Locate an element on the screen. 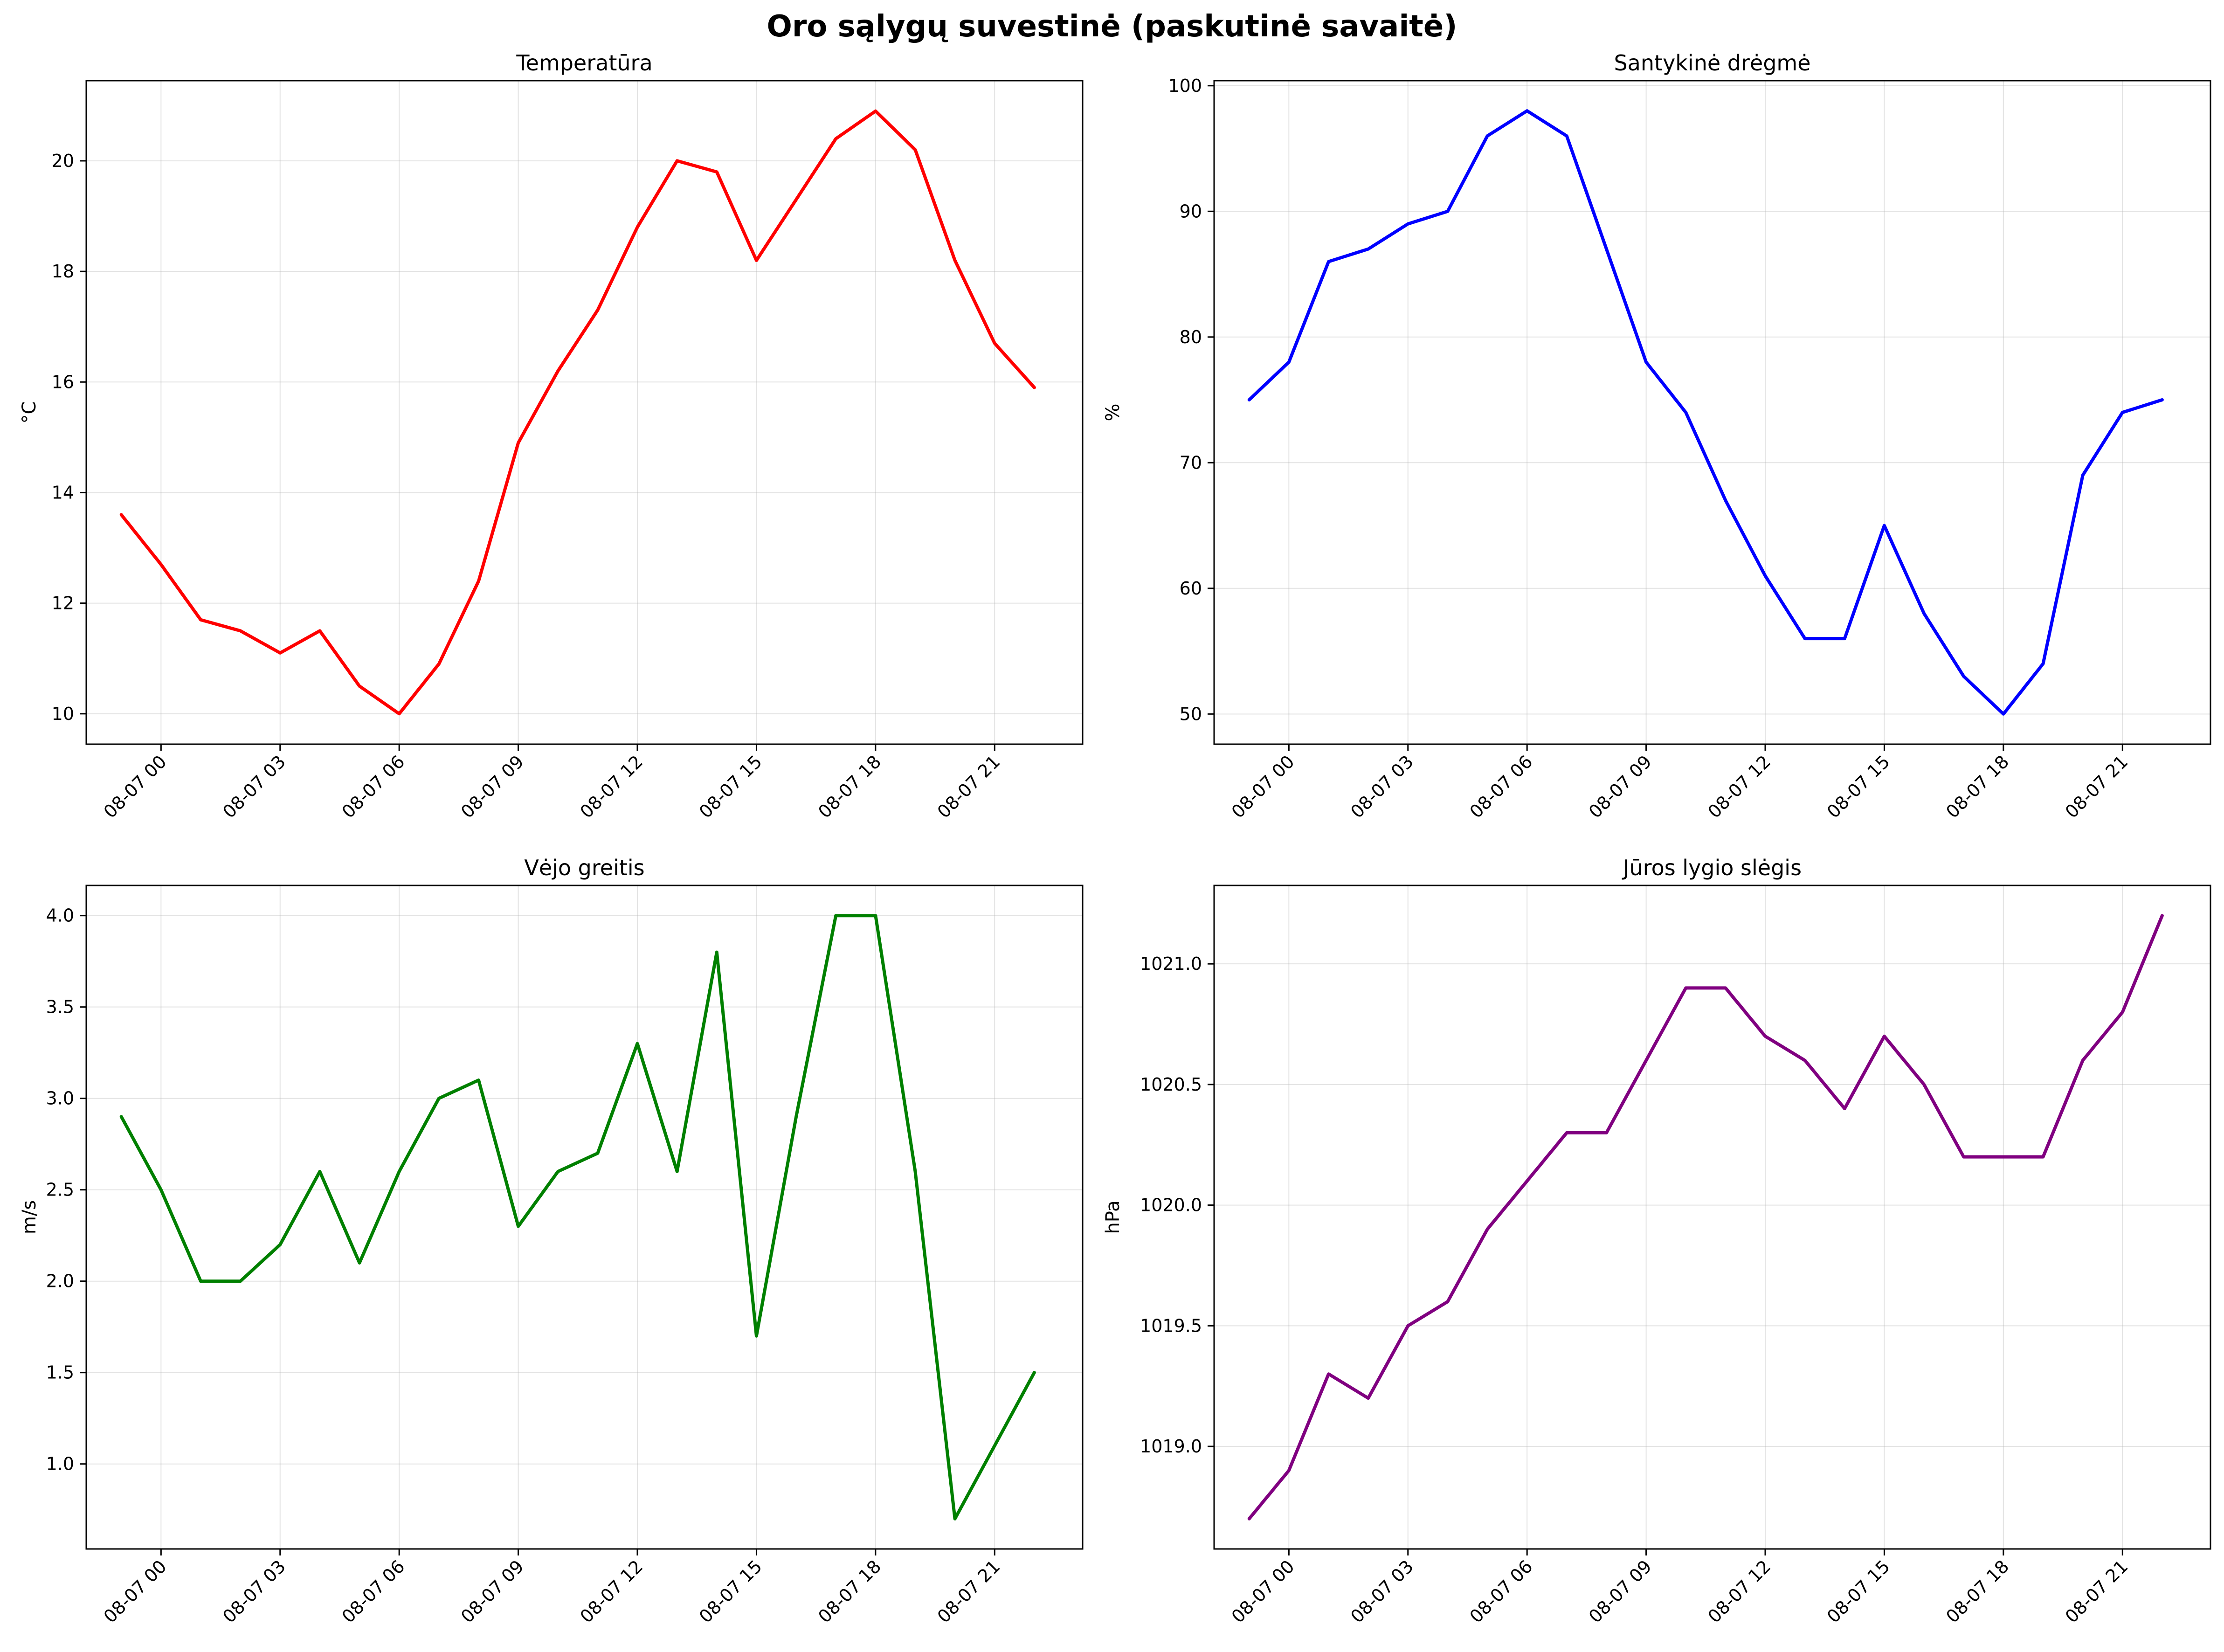 Image resolution: width=2224 pixels, height=1652 pixels. humidity-ytick-label-1: 60 is located at coordinates (1191, 588).